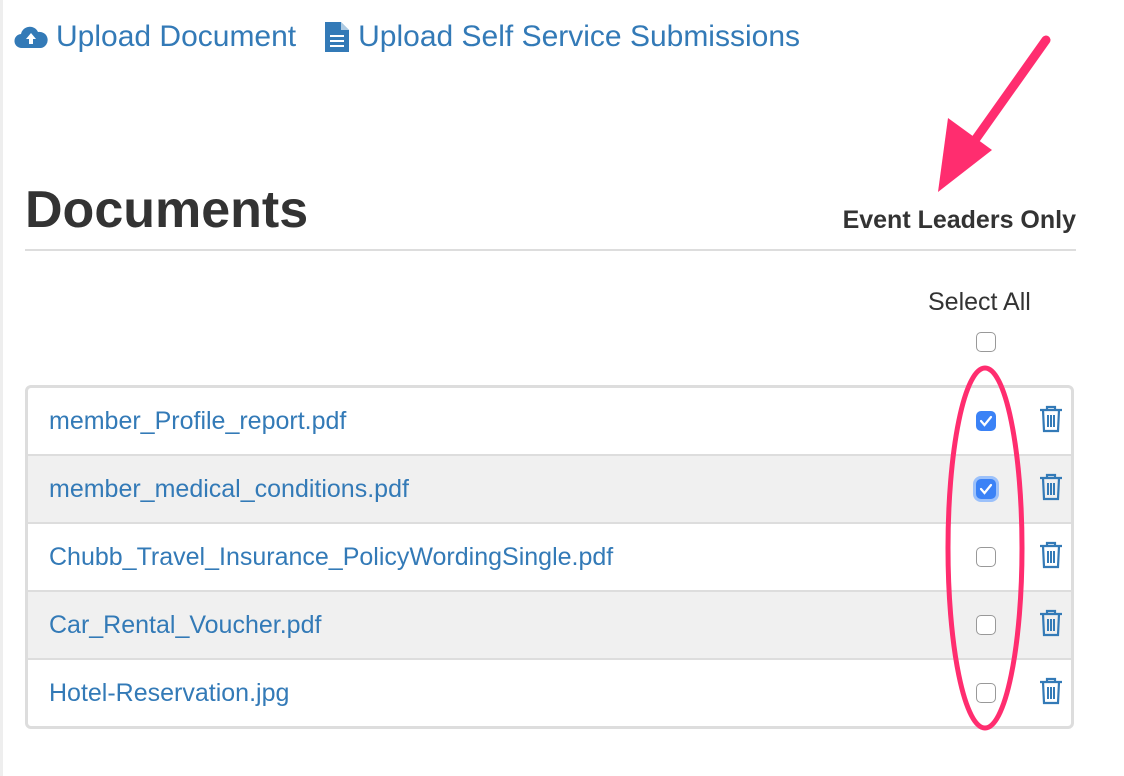 The height and width of the screenshot is (776, 1124). What do you see at coordinates (229, 488) in the screenshot?
I see `file-link: member_medical_conditions.pdf` at bounding box center [229, 488].